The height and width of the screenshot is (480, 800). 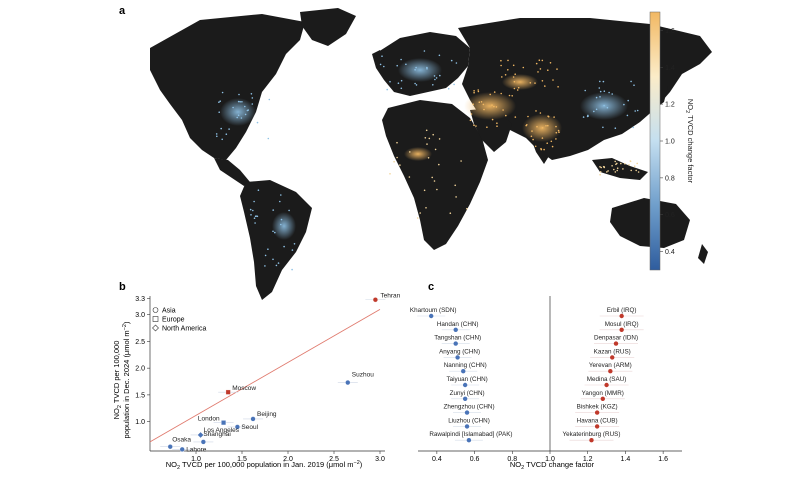 I want to click on panel-b-point-suzhou, so click(x=348, y=382).